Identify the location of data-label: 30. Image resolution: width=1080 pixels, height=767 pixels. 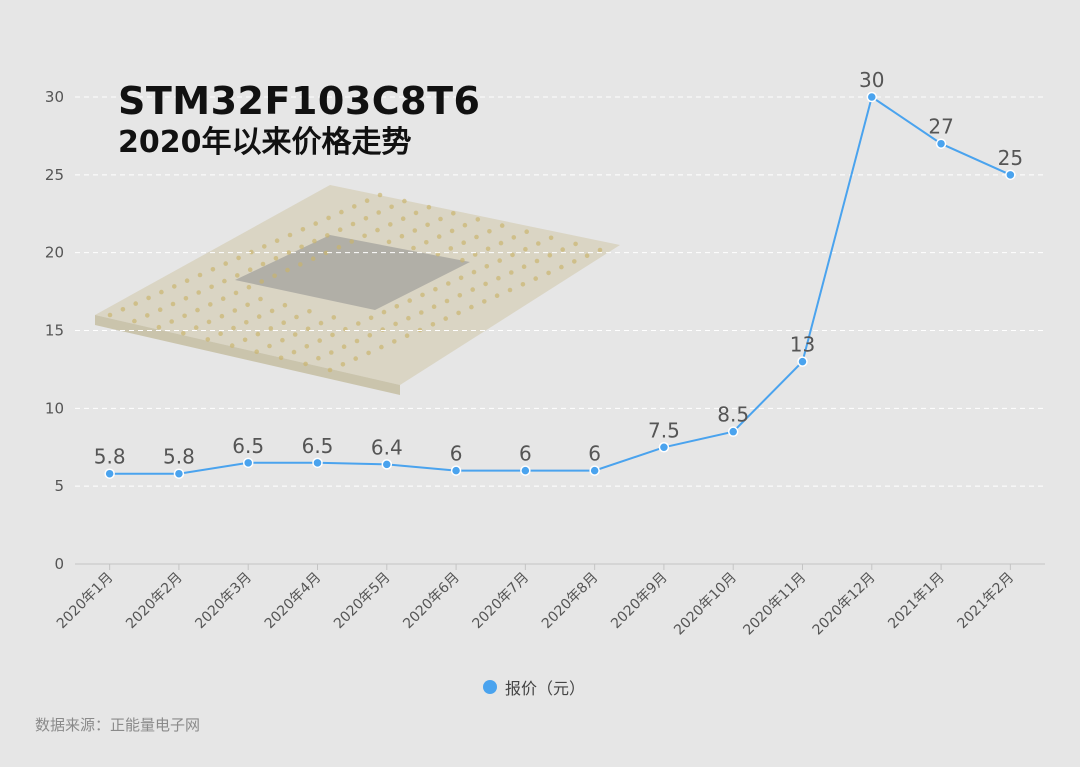
(871, 80).